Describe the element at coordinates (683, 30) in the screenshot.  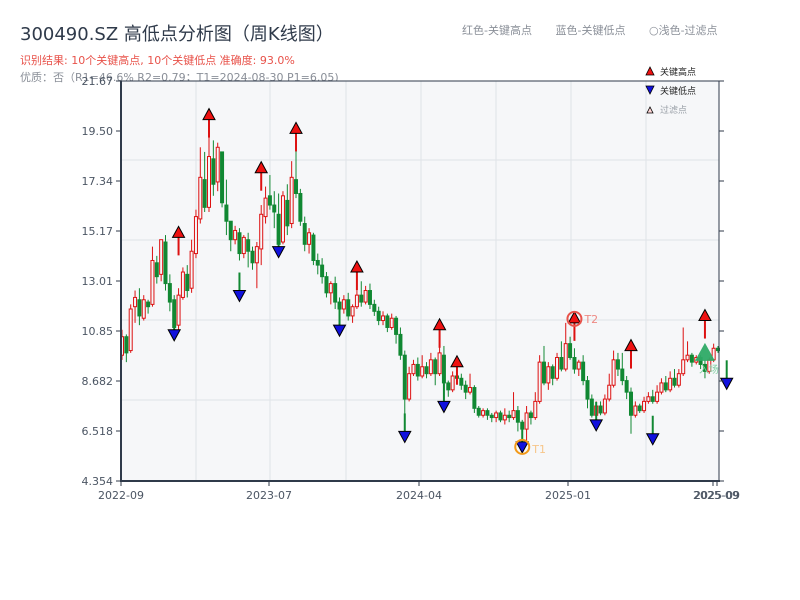
I see `legend-light-text: ○浅色-过滤点` at that location.